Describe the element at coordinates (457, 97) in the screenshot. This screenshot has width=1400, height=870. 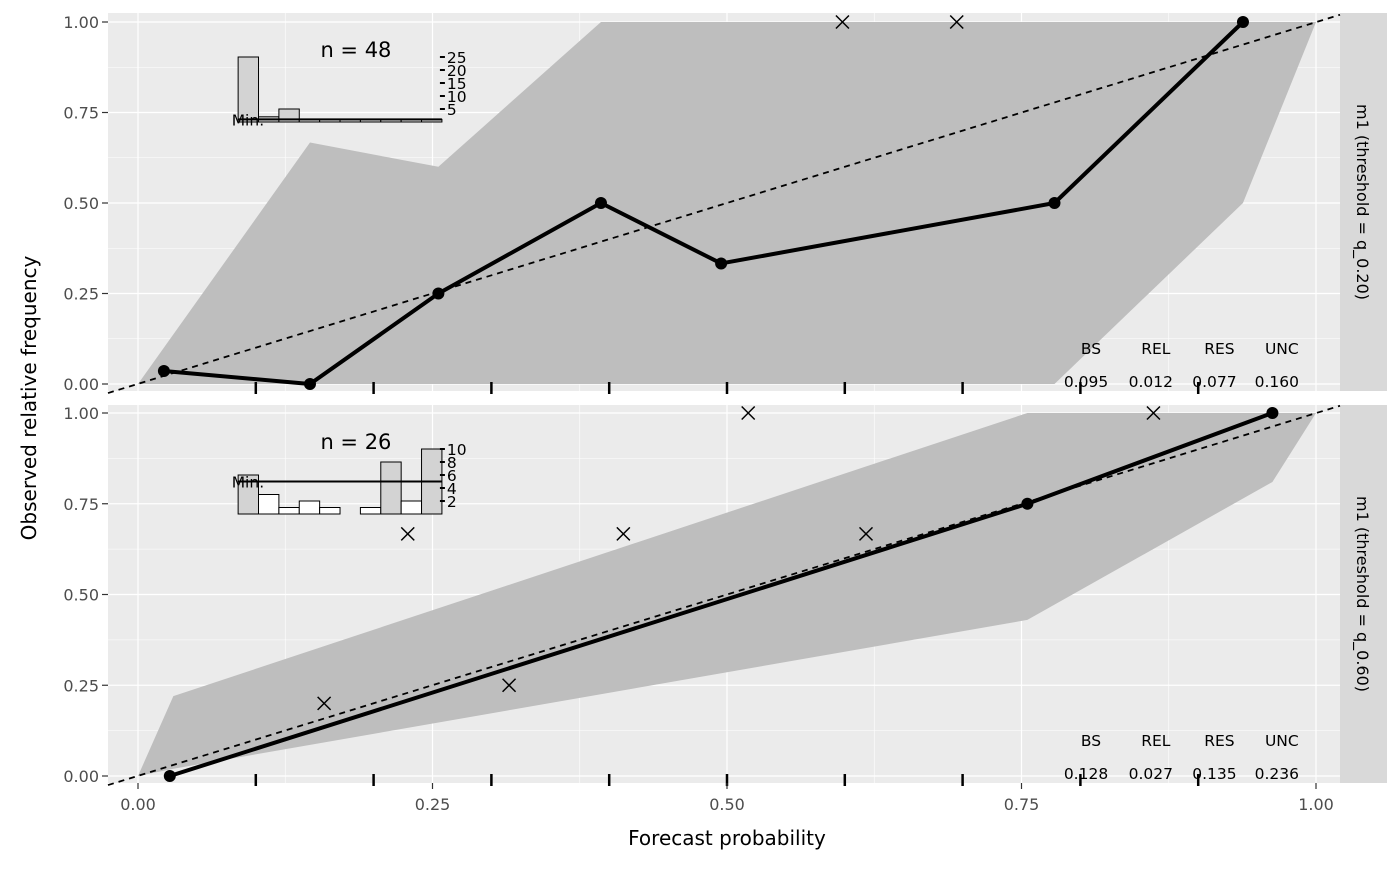
I see `panel-1-histogram-axis-label: 10` at that location.